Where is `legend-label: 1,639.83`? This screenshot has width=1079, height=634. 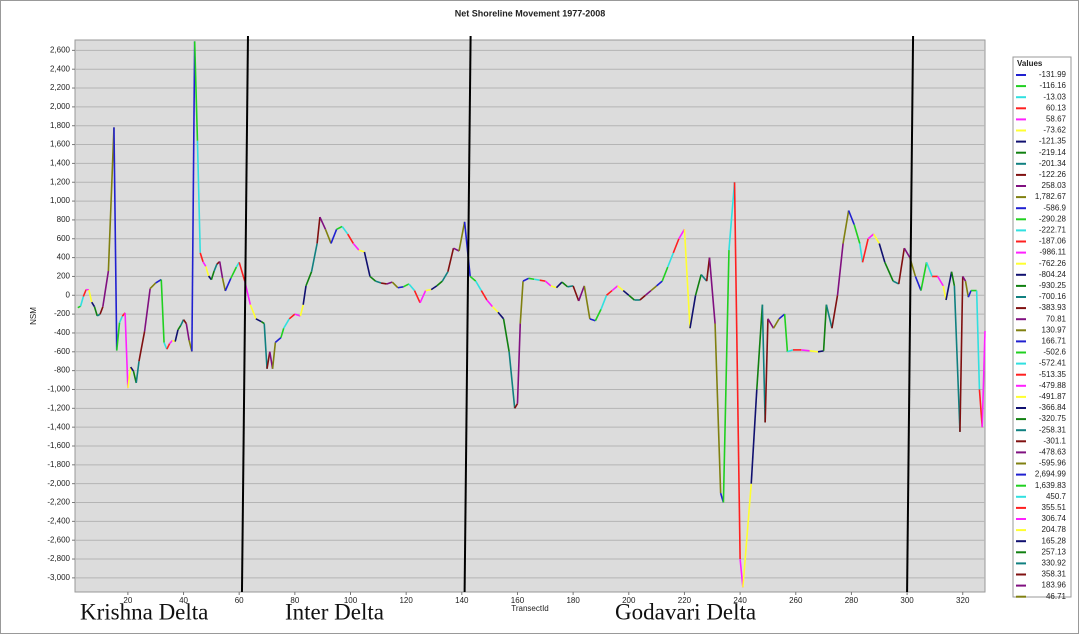
legend-label: 1,639.83 is located at coordinates (1051, 485).